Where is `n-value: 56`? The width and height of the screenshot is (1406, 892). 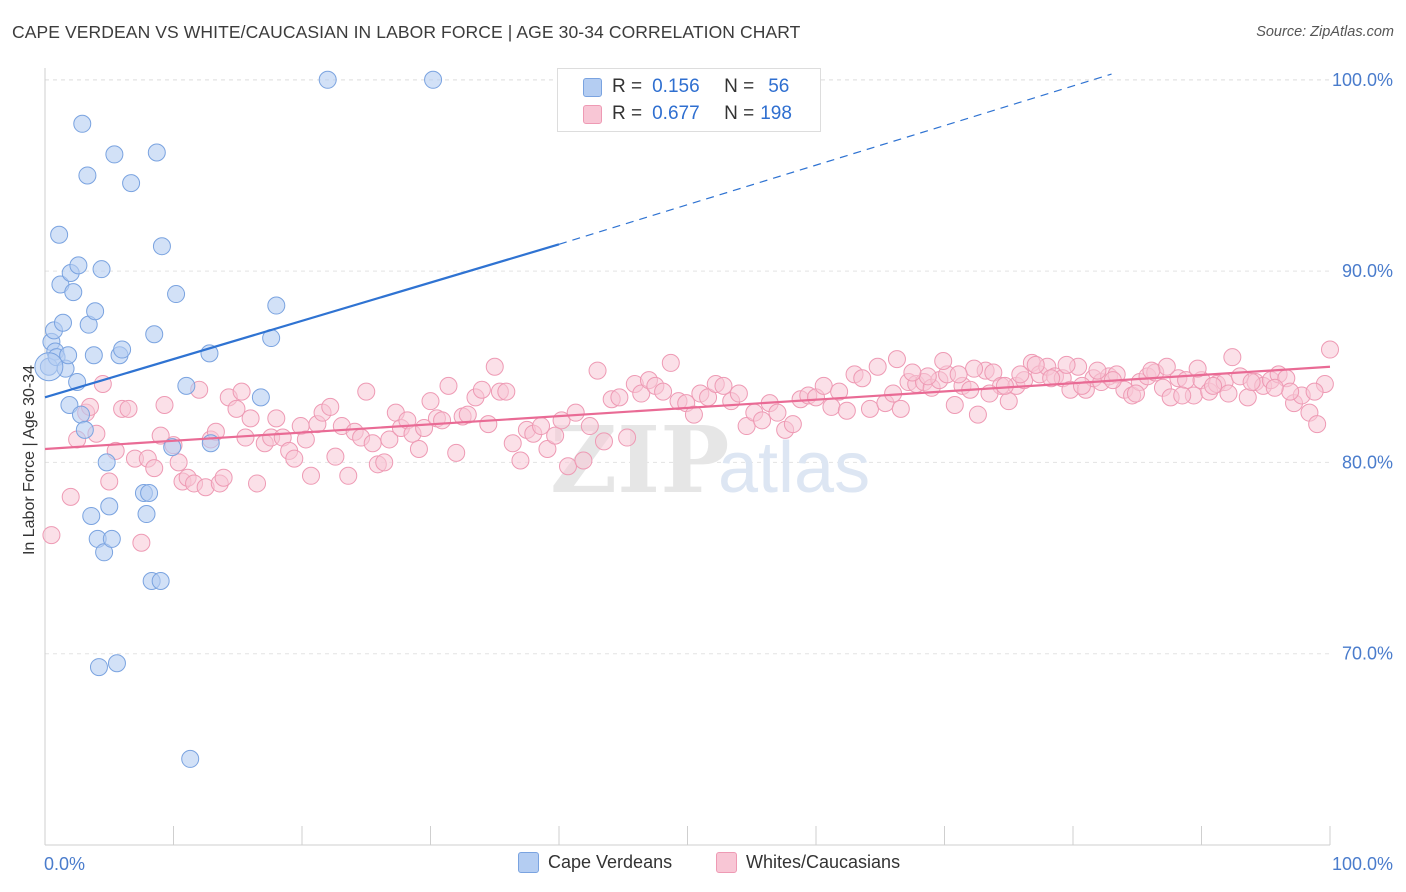
n-value: 56 is located at coordinates (779, 86).